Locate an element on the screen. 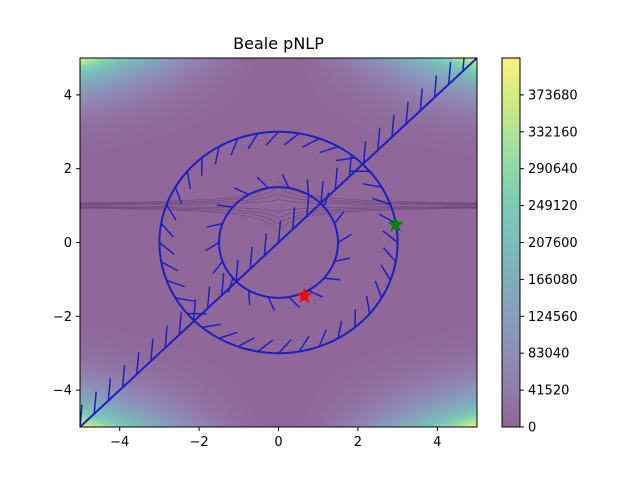  colorbar-tick-label: 0 is located at coordinates (532, 428).